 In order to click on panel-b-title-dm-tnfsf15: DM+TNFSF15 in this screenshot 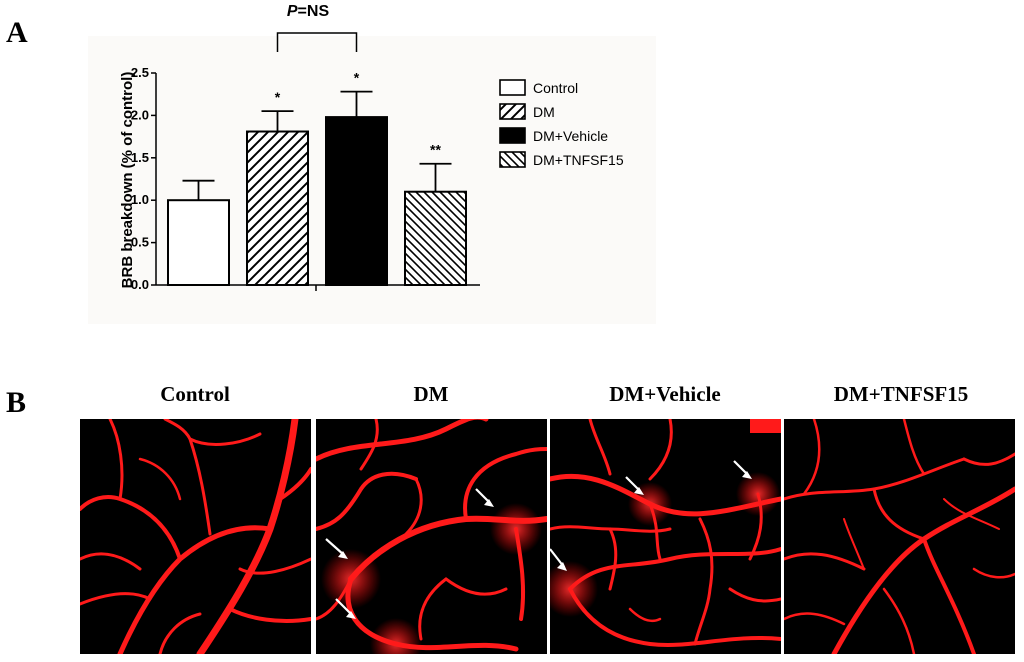, I will do `click(901, 394)`.